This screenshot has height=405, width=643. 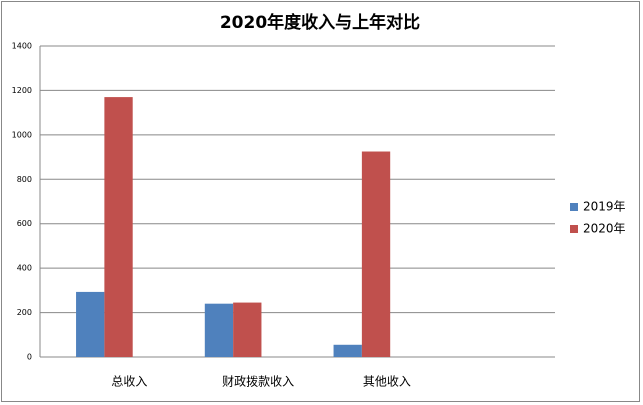 I want to click on legend-label: 2020年, so click(x=604, y=229).